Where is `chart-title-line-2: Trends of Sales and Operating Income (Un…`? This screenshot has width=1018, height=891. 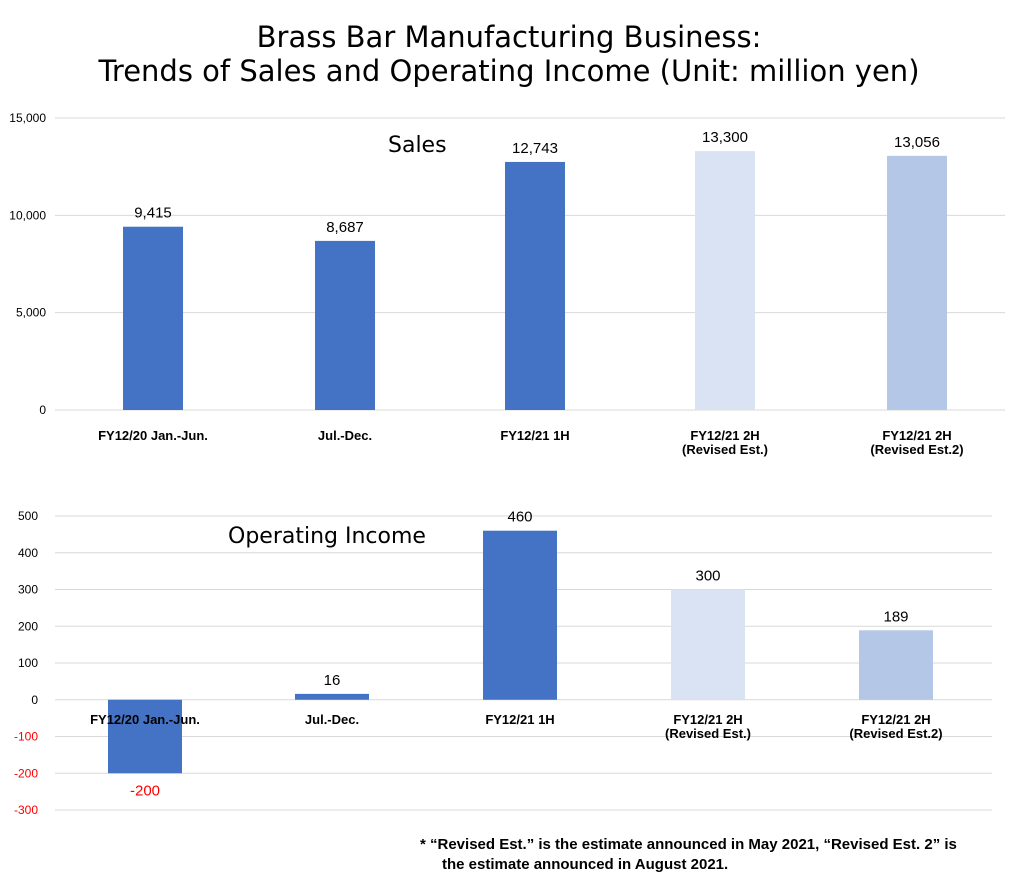
chart-title-line-2: Trends of Sales and Operating Income (Un… is located at coordinates (509, 71).